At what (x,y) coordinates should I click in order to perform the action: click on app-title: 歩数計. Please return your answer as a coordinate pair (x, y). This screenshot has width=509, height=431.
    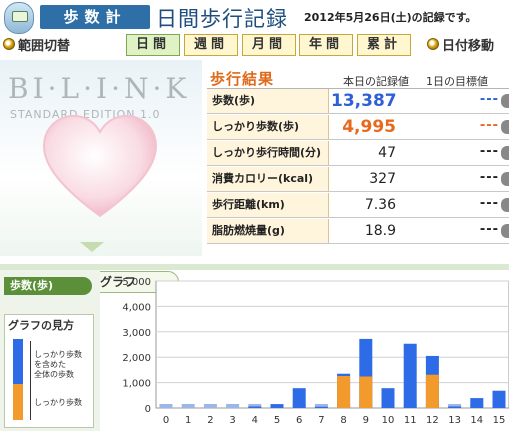
    Looking at the image, I should click on (95, 17).